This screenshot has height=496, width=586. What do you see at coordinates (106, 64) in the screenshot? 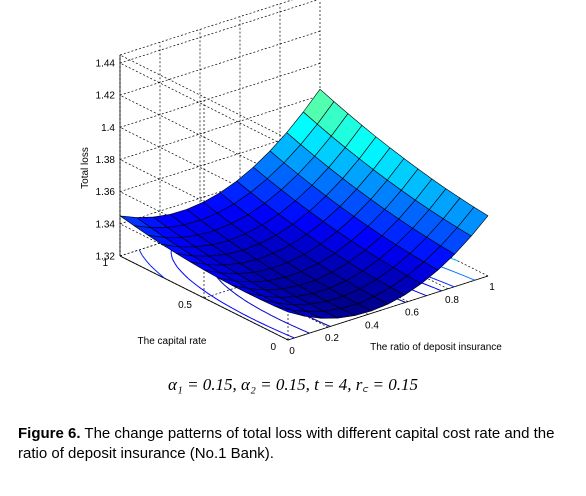
I see `z-tick-label: 1.44` at bounding box center [106, 64].